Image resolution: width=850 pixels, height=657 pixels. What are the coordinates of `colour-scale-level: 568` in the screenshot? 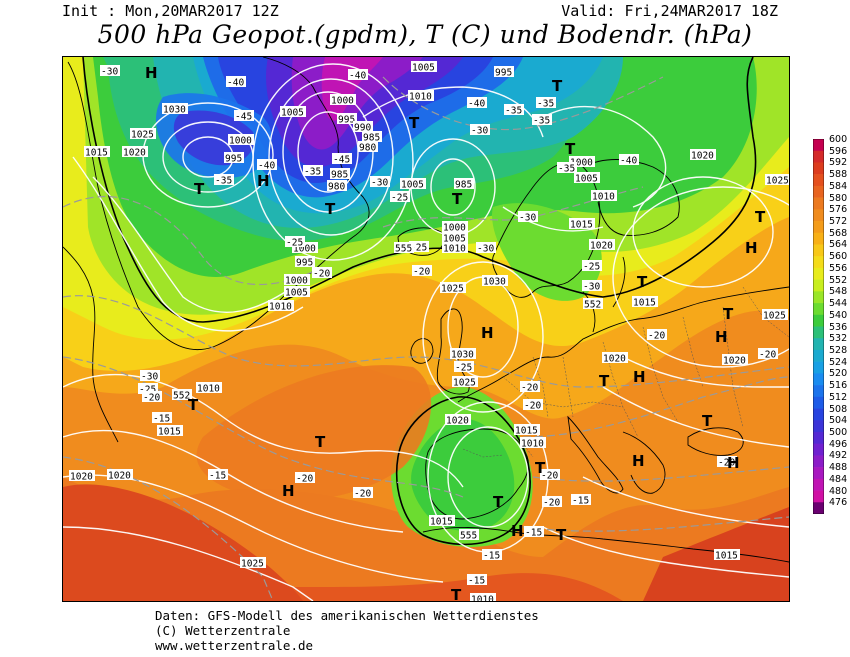 It's located at (838, 233).